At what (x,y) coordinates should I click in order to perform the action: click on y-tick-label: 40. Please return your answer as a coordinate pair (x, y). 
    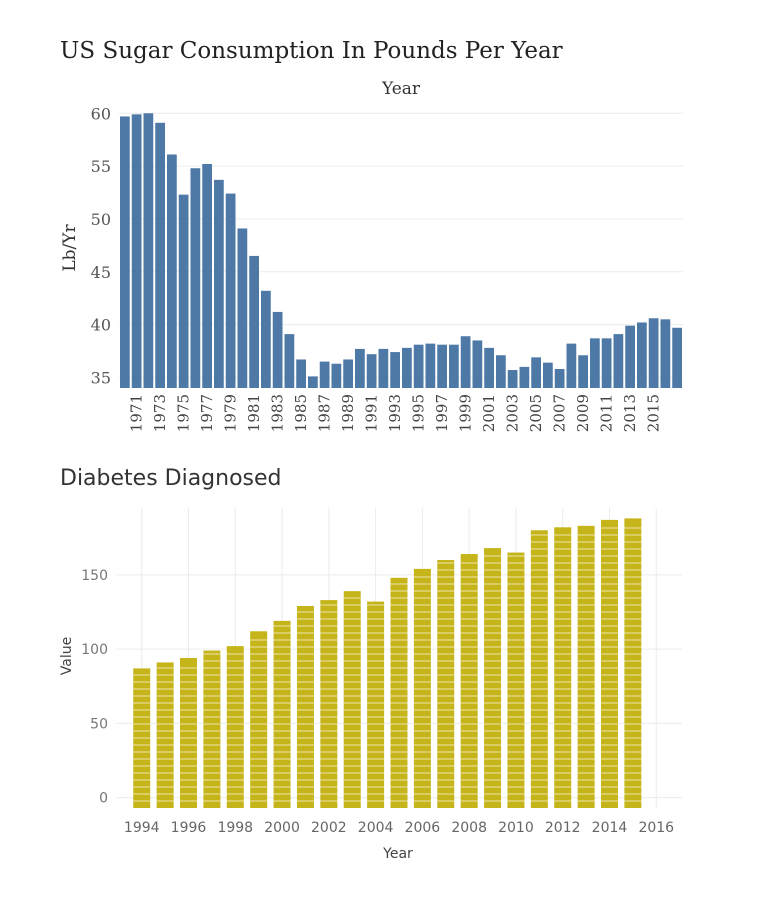
    Looking at the image, I should click on (101, 325).